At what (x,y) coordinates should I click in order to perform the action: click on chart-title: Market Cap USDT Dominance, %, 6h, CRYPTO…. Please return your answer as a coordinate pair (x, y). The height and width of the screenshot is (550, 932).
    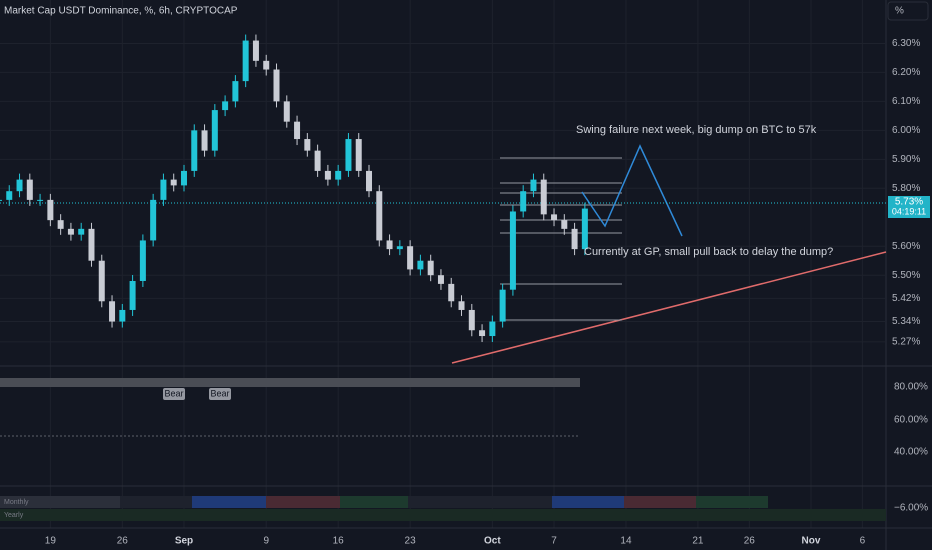
    Looking at the image, I should click on (121, 11).